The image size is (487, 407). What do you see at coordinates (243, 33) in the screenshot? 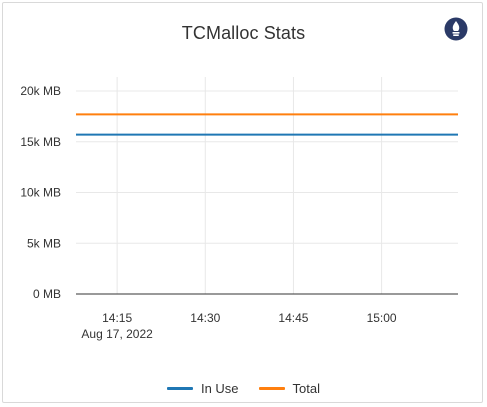
I see `panel-title: TCMalloc Stats` at bounding box center [243, 33].